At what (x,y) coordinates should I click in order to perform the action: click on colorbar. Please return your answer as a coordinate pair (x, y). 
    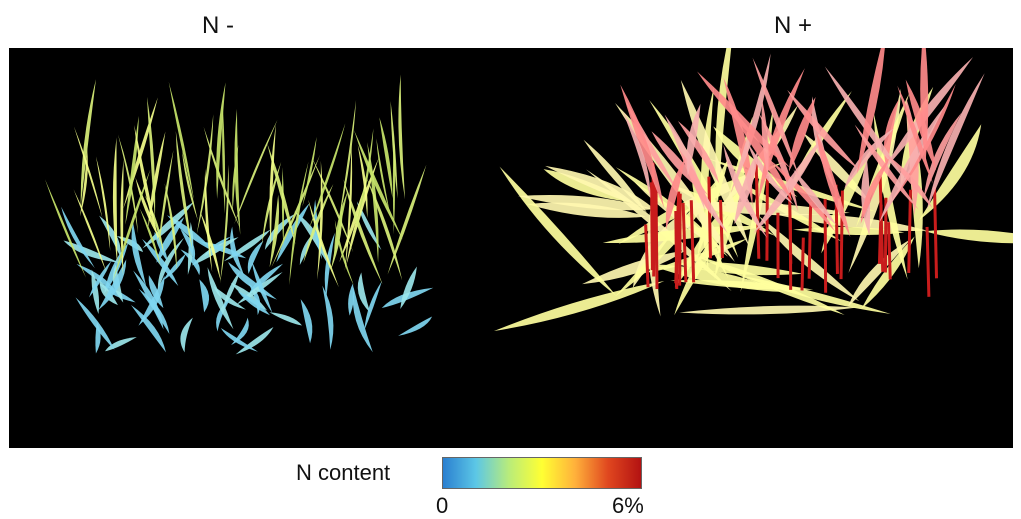
    Looking at the image, I should click on (542, 473).